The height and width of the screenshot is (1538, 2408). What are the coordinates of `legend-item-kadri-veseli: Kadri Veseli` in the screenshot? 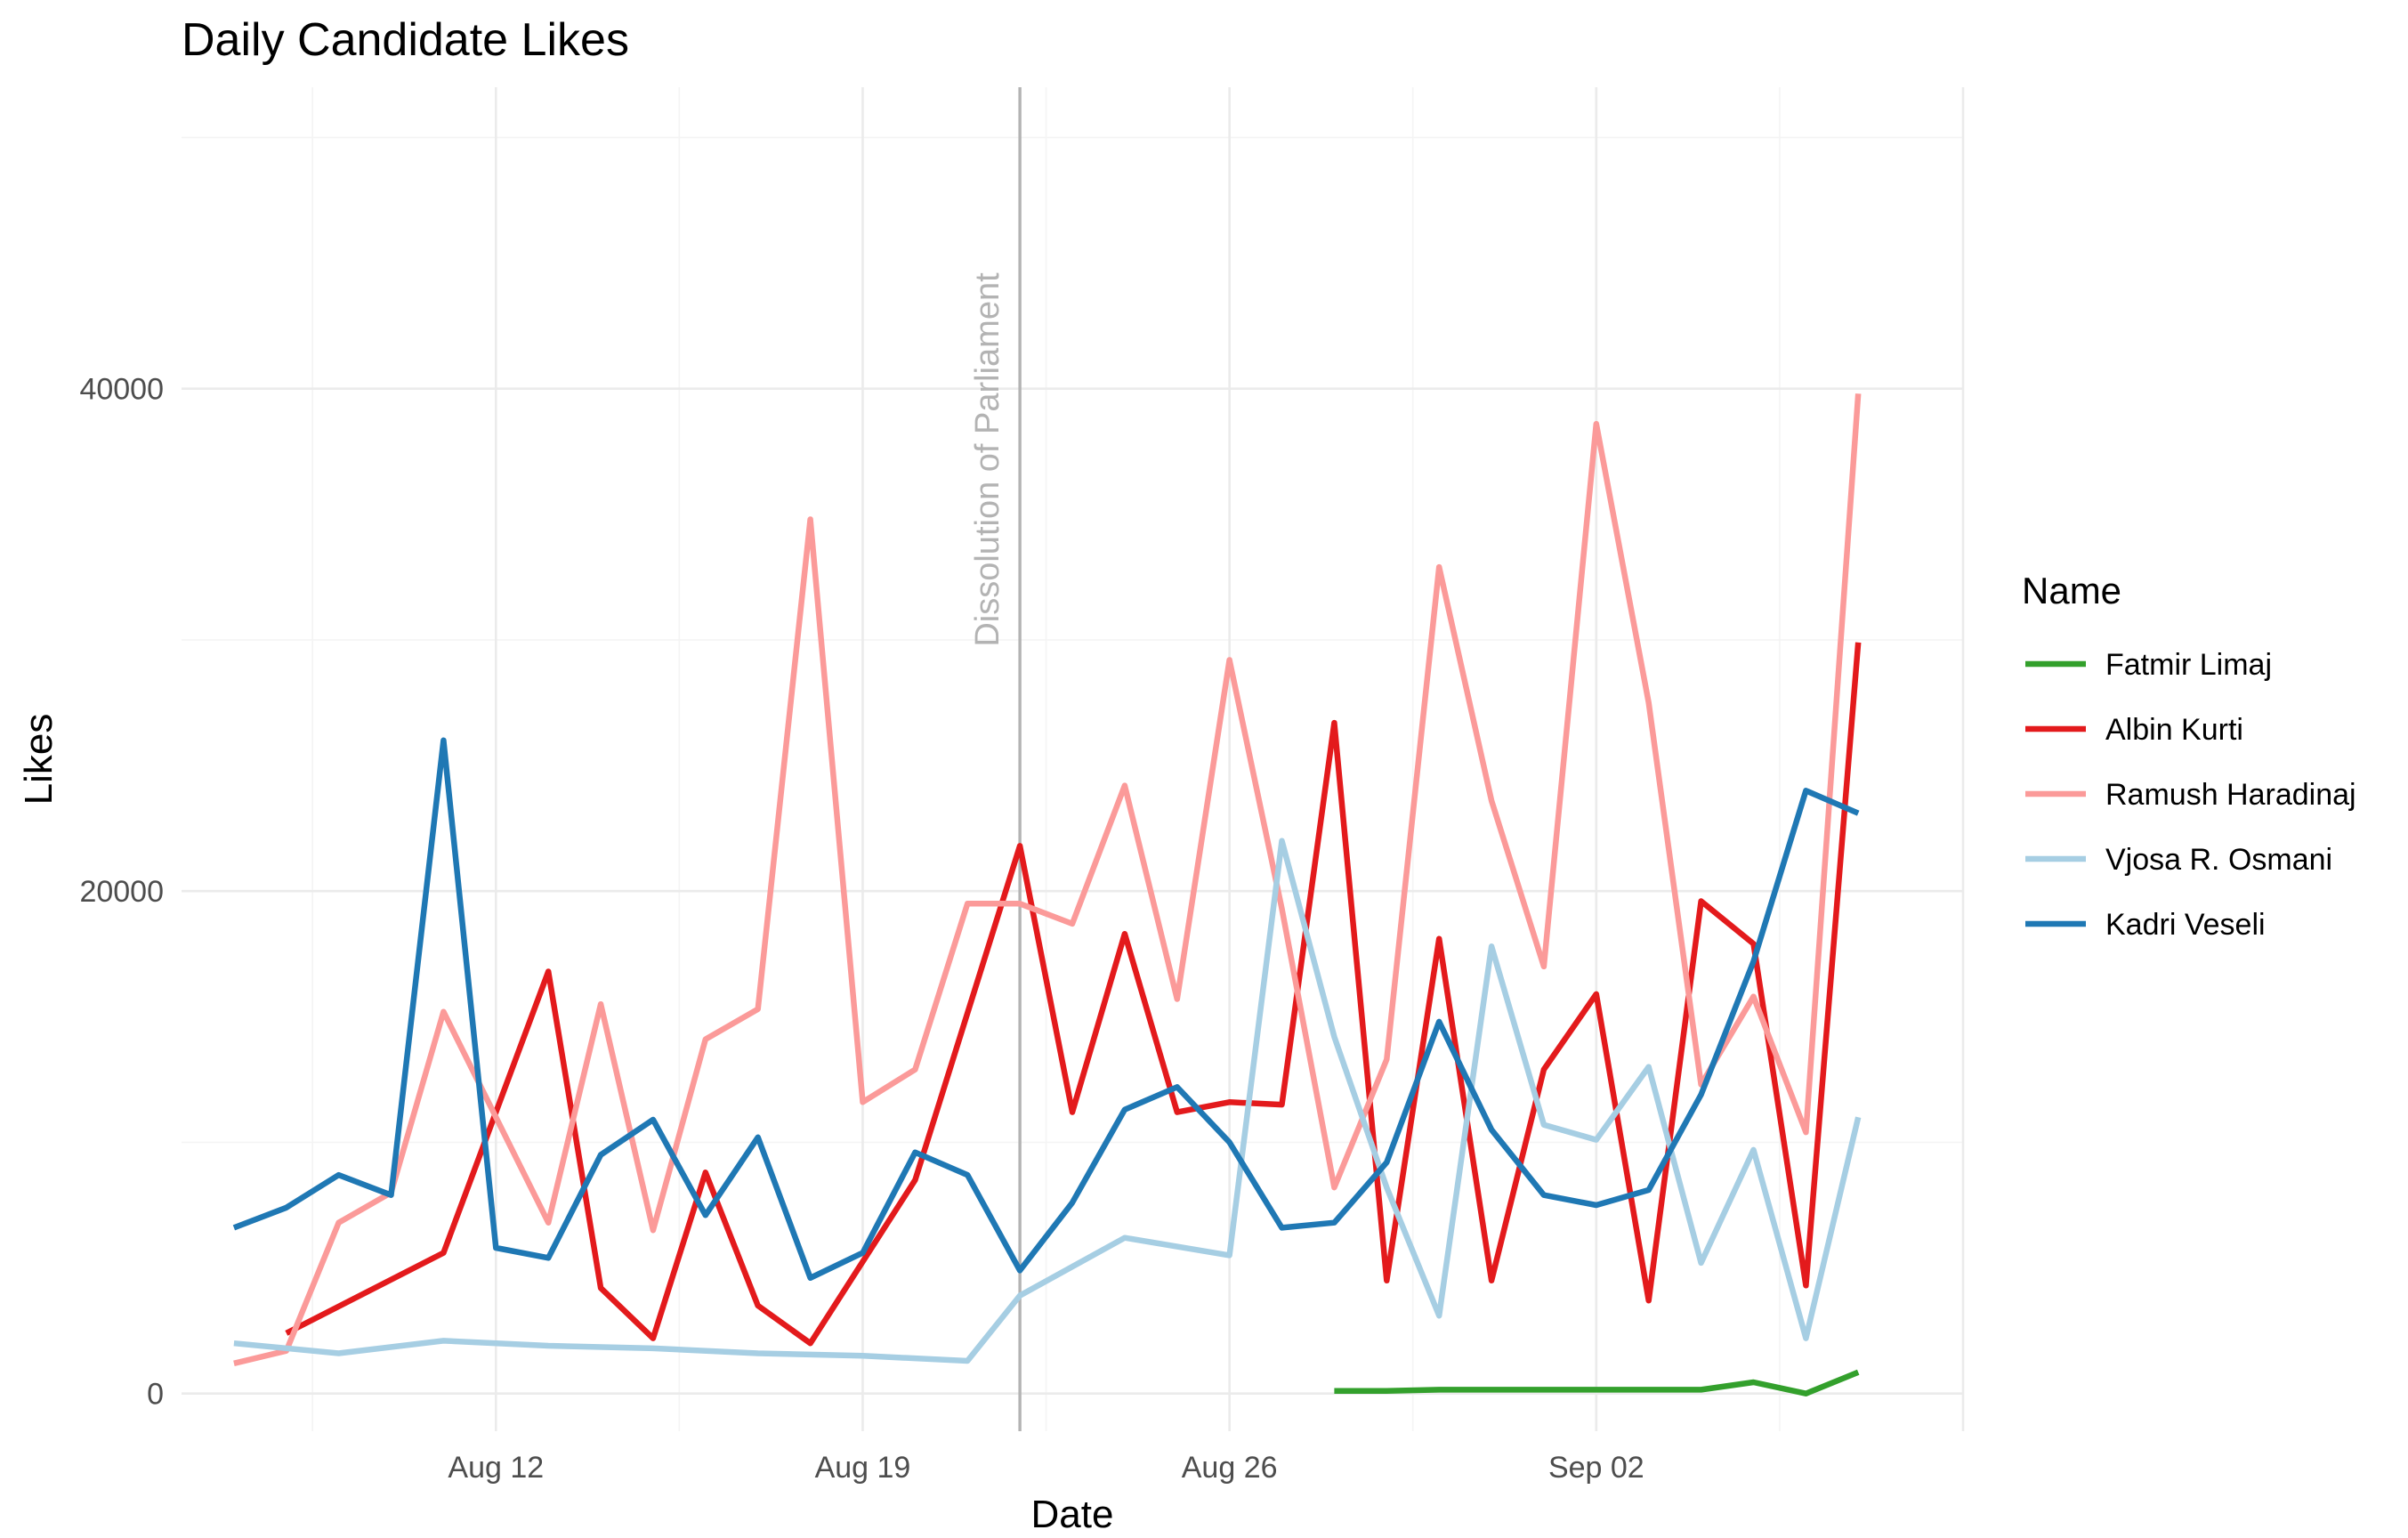 It's located at (2145, 925).